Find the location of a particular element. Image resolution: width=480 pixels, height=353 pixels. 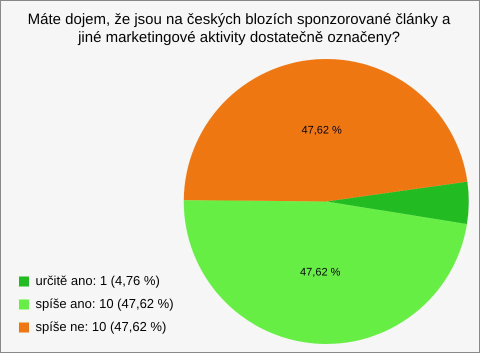

chart-title: Máte dojem, že jsou na českých blozích sponzorované články a jiné marketingové aktivity dostatečně označeny? is located at coordinates (240, 28).